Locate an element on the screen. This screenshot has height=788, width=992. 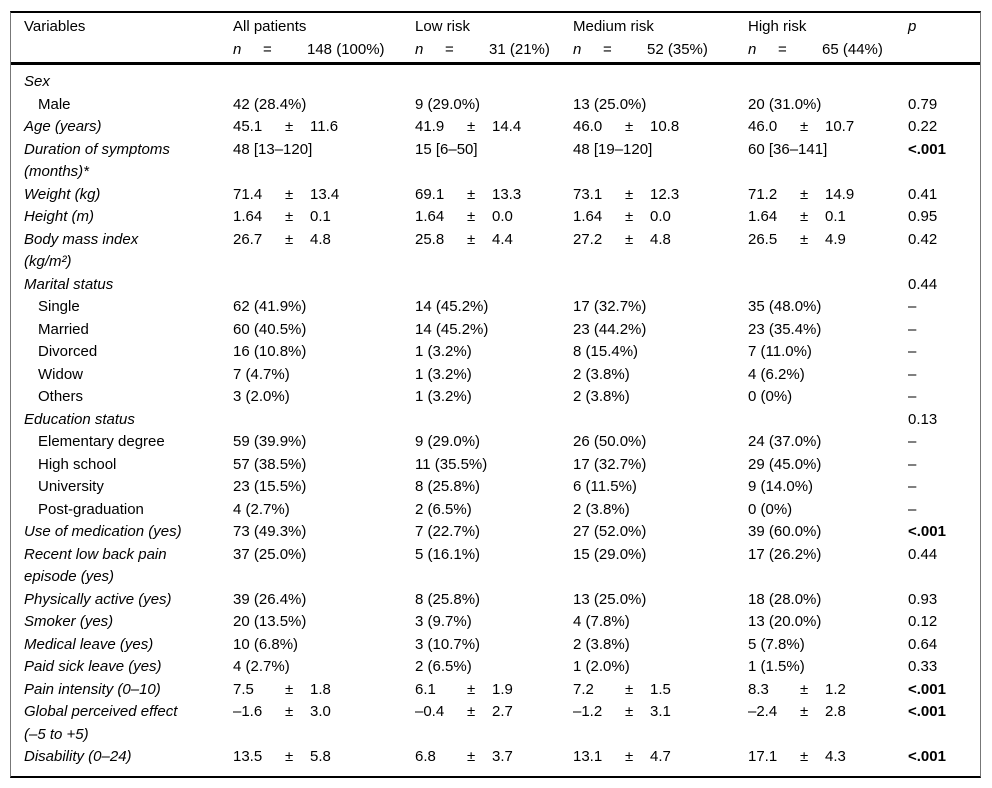
data-cell: 23 (44.2%) is located at coordinates (660, 330).